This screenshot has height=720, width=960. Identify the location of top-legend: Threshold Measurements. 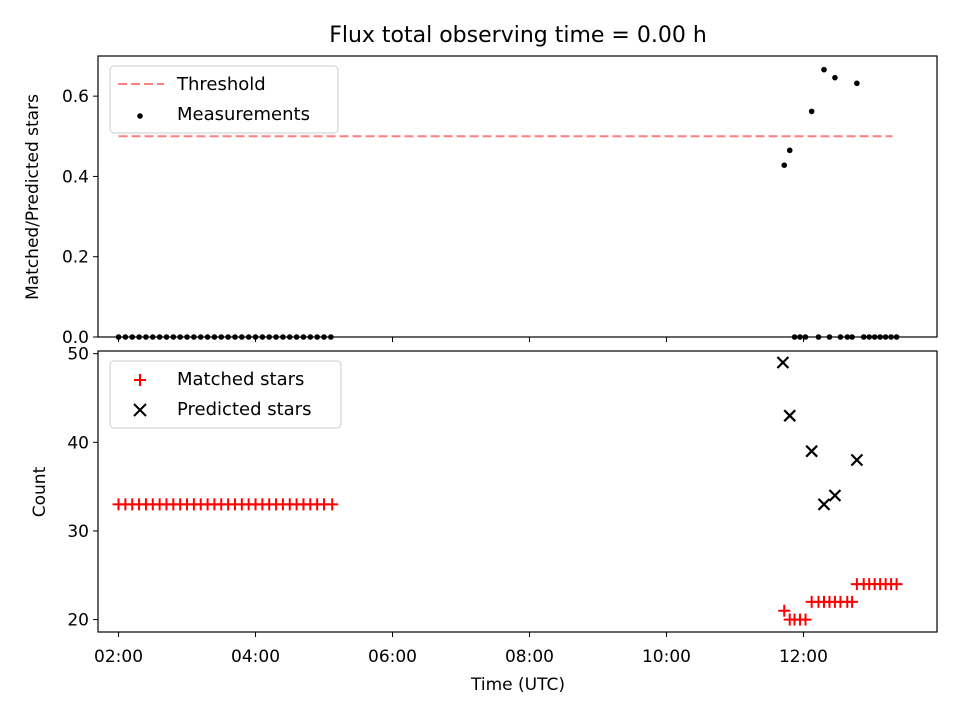
(224, 99).